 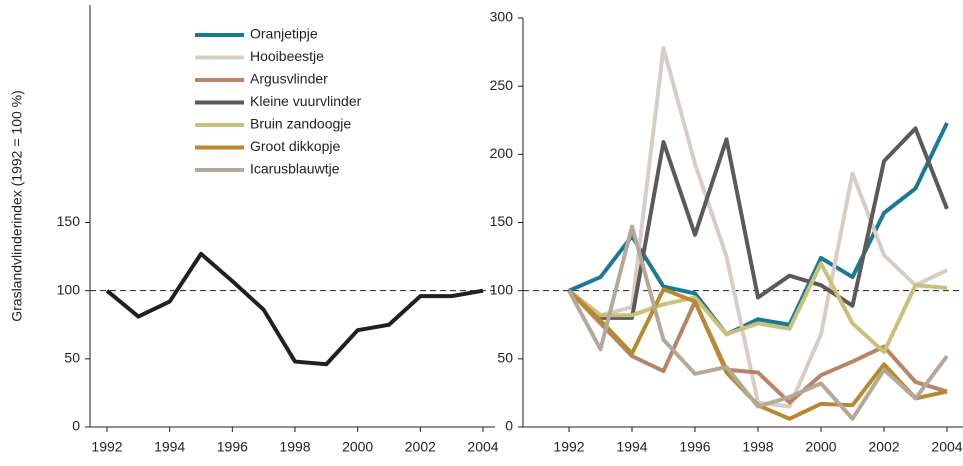 What do you see at coordinates (287, 56) in the screenshot?
I see `legend-label: Hooibeestje` at bounding box center [287, 56].